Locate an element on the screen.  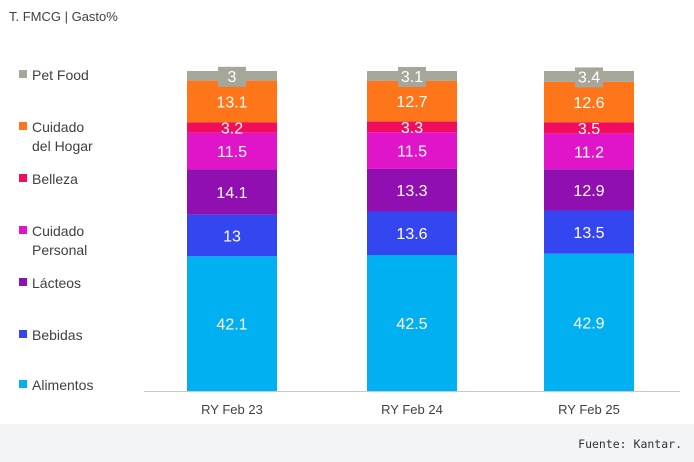
data-label-pet-food-ry-feb-23: 3 is located at coordinates (232, 77).